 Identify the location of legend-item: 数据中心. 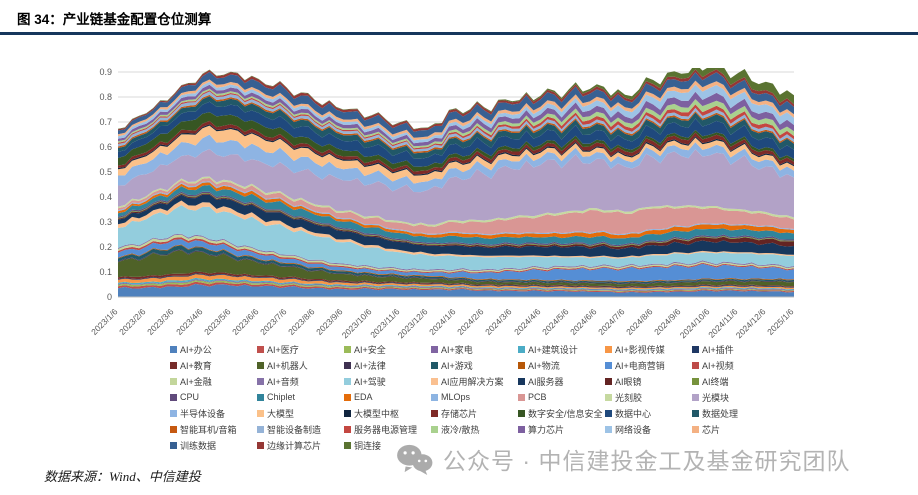
(648, 413).